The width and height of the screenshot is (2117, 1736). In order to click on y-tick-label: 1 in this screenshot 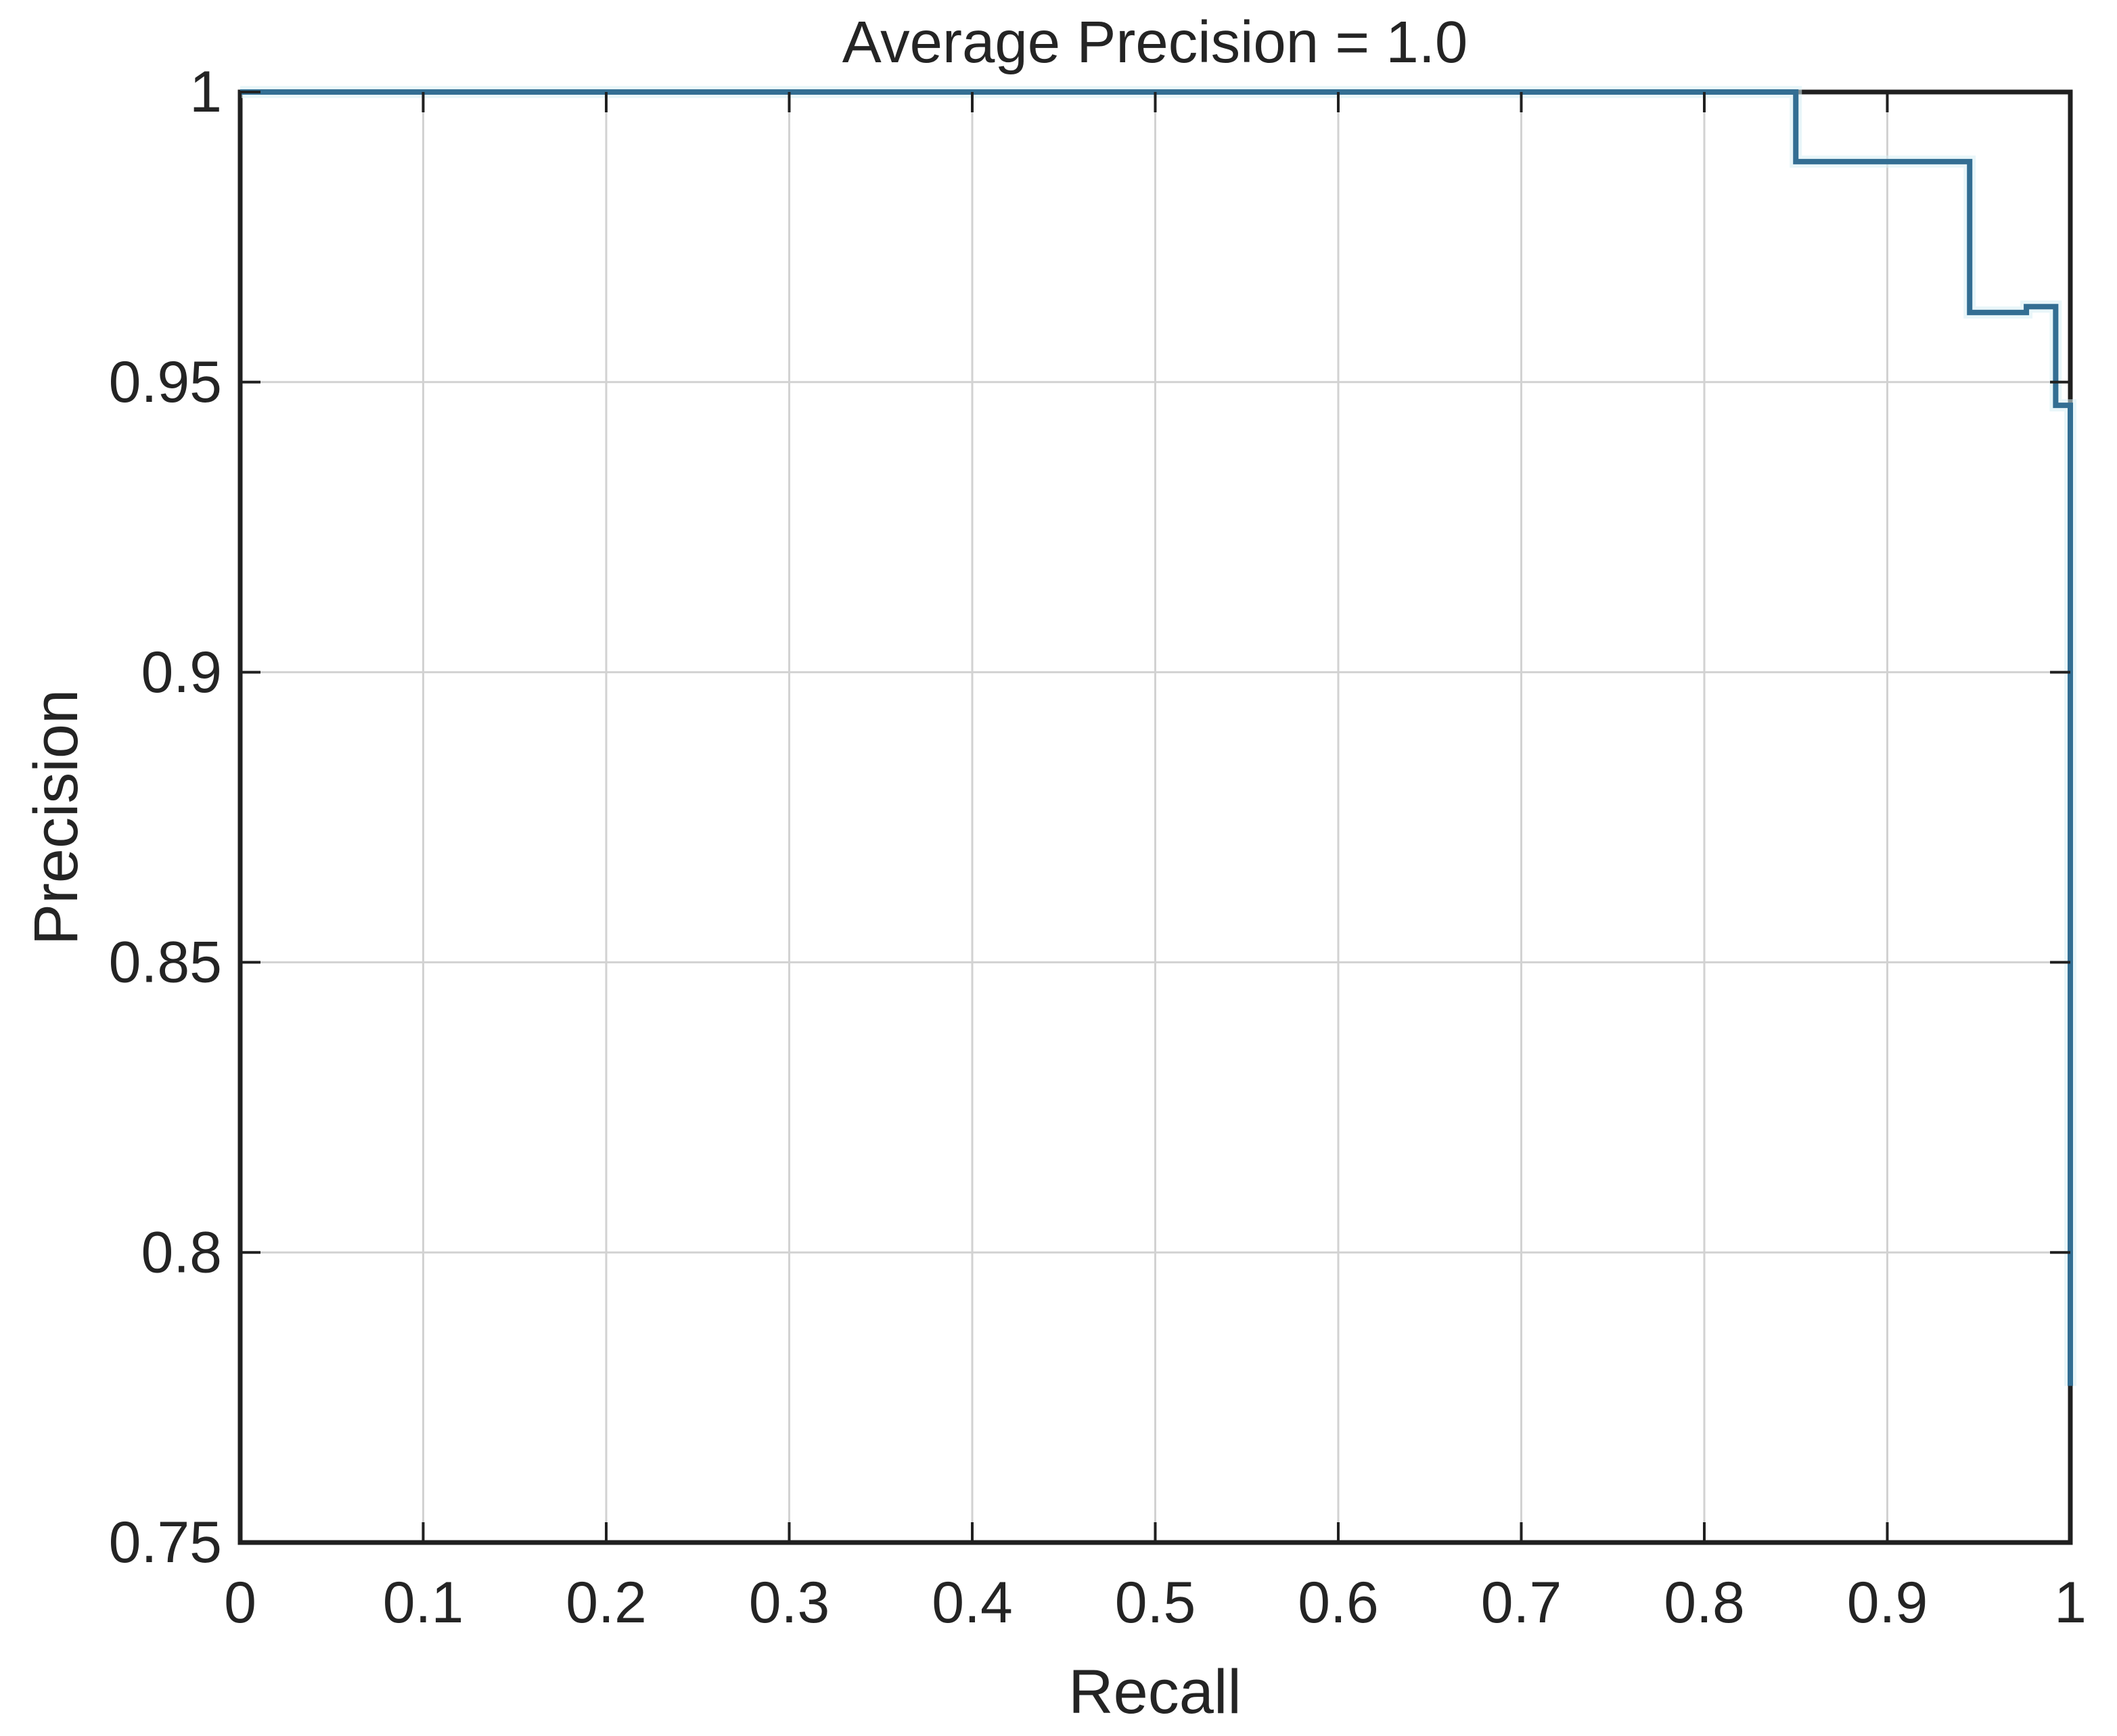, I will do `click(205, 92)`.